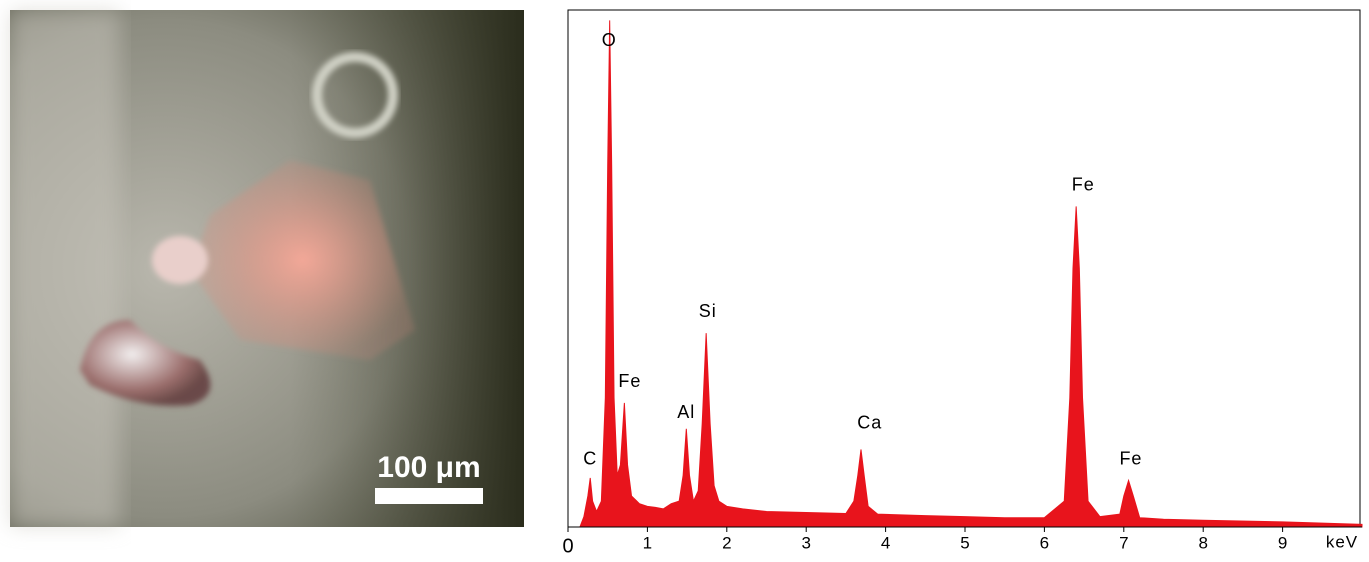  I want to click on peak-label: Al, so click(686, 412).